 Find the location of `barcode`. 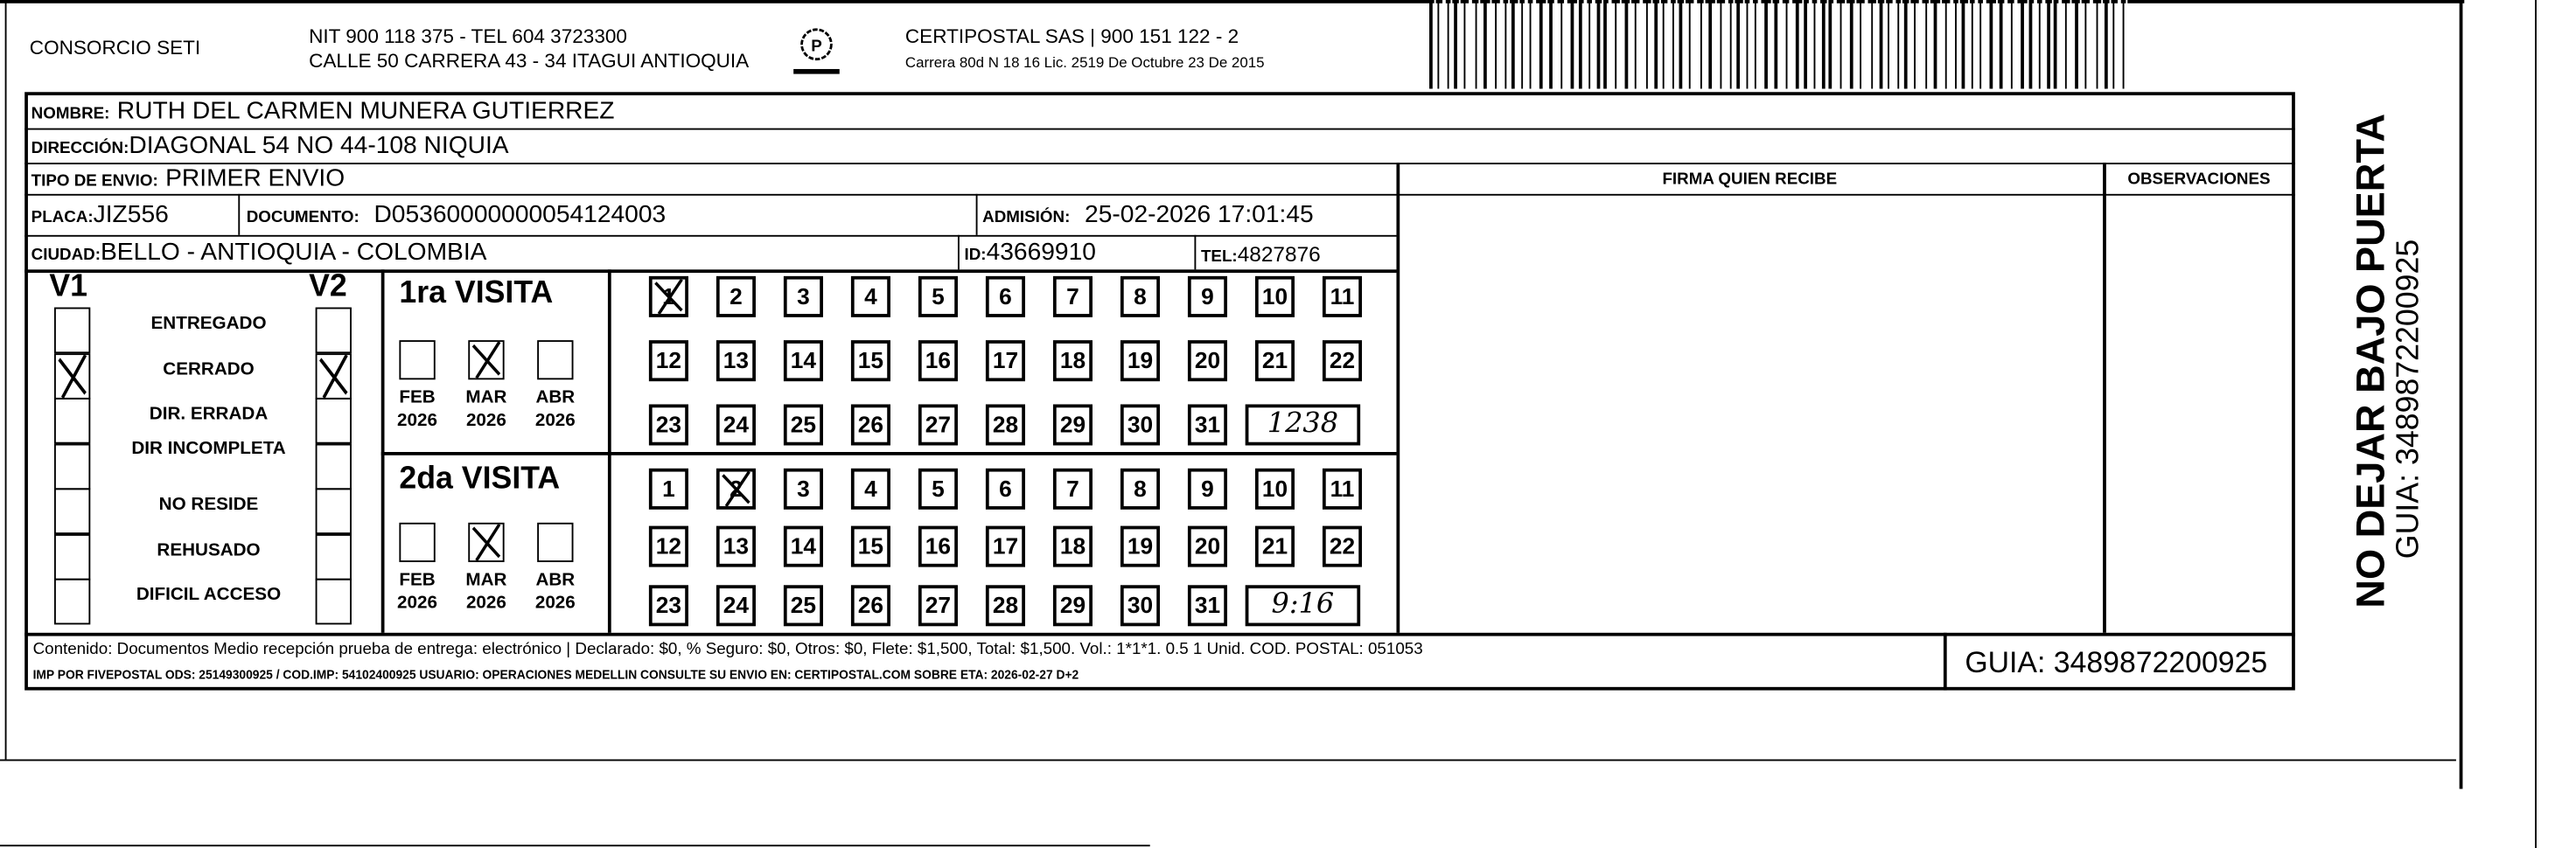

barcode is located at coordinates (1779, 44).